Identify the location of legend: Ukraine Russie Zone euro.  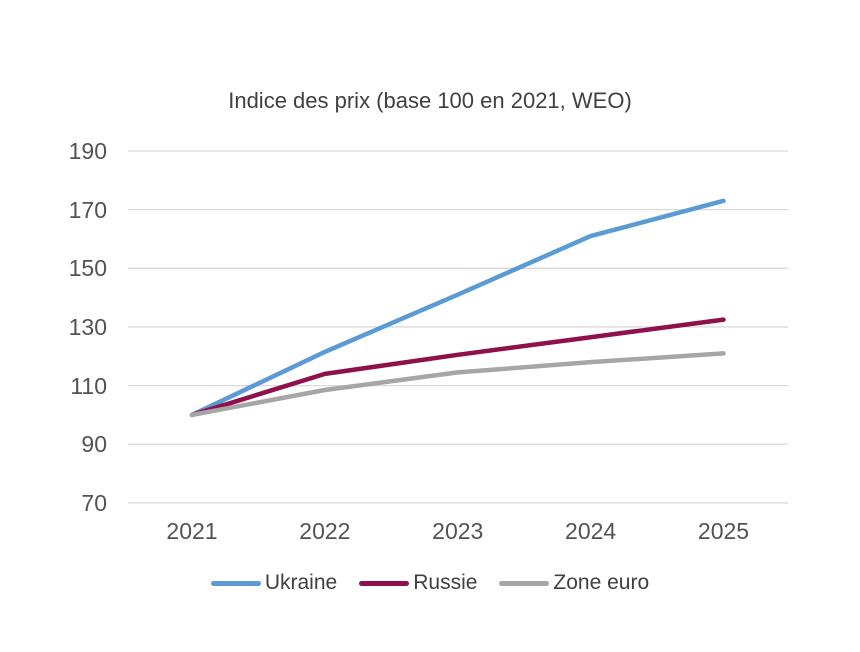
(430, 583).